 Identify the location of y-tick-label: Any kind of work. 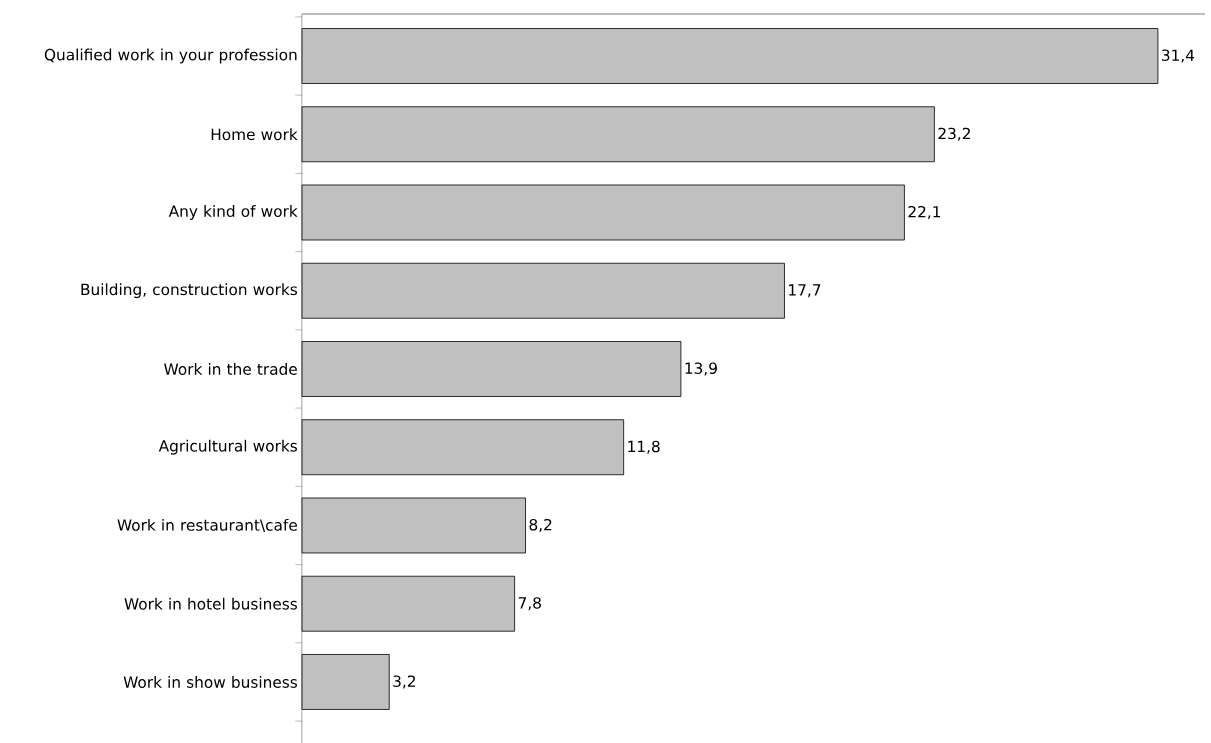
(233, 212).